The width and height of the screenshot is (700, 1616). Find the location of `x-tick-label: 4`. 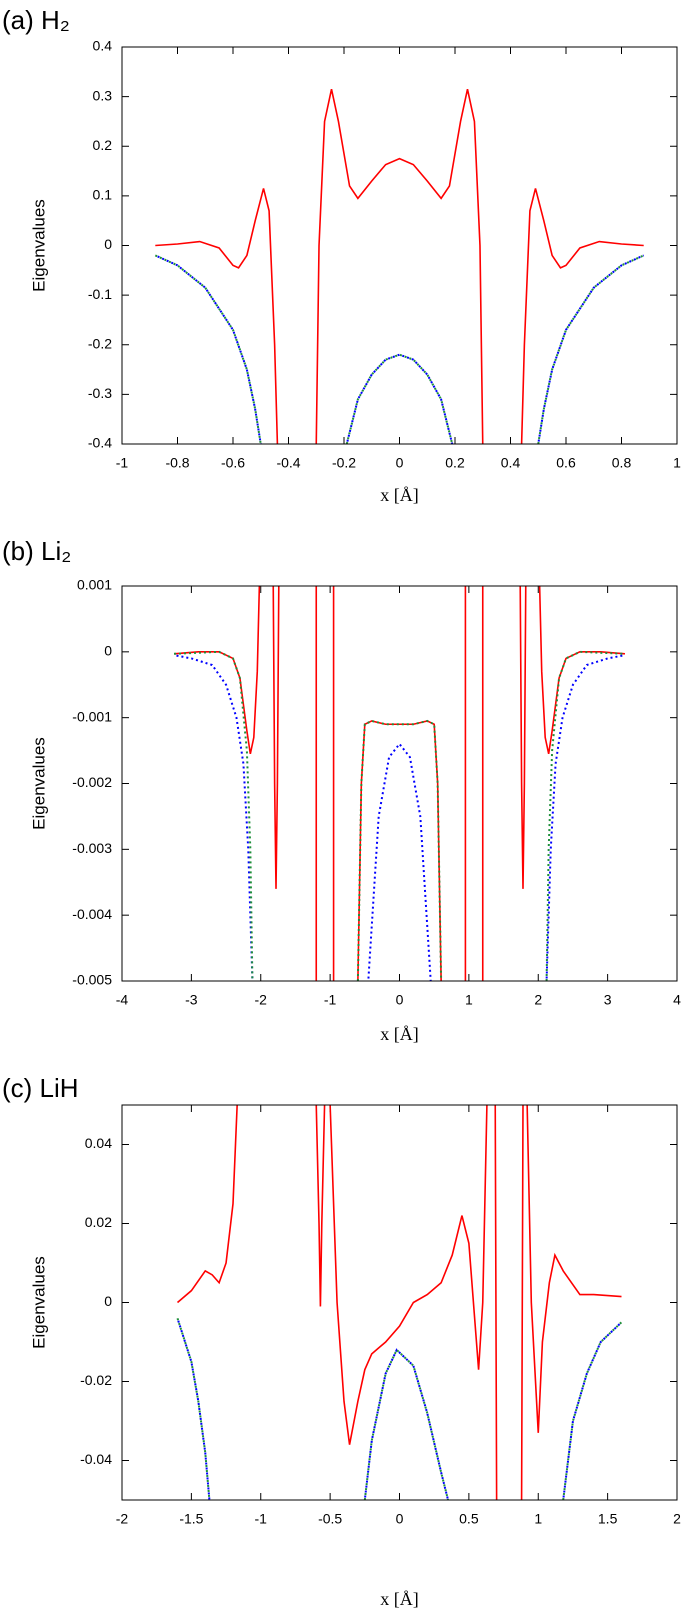

x-tick-label: 4 is located at coordinates (677, 1000).